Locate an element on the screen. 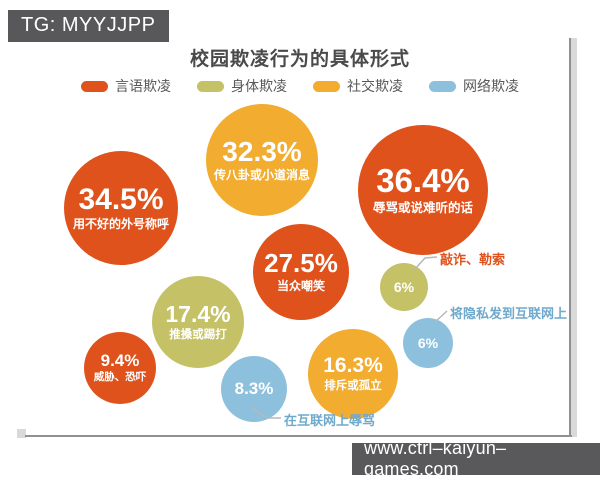 This screenshot has height=480, width=600. legend-item-physical: 身体欺凌 is located at coordinates (242, 86).